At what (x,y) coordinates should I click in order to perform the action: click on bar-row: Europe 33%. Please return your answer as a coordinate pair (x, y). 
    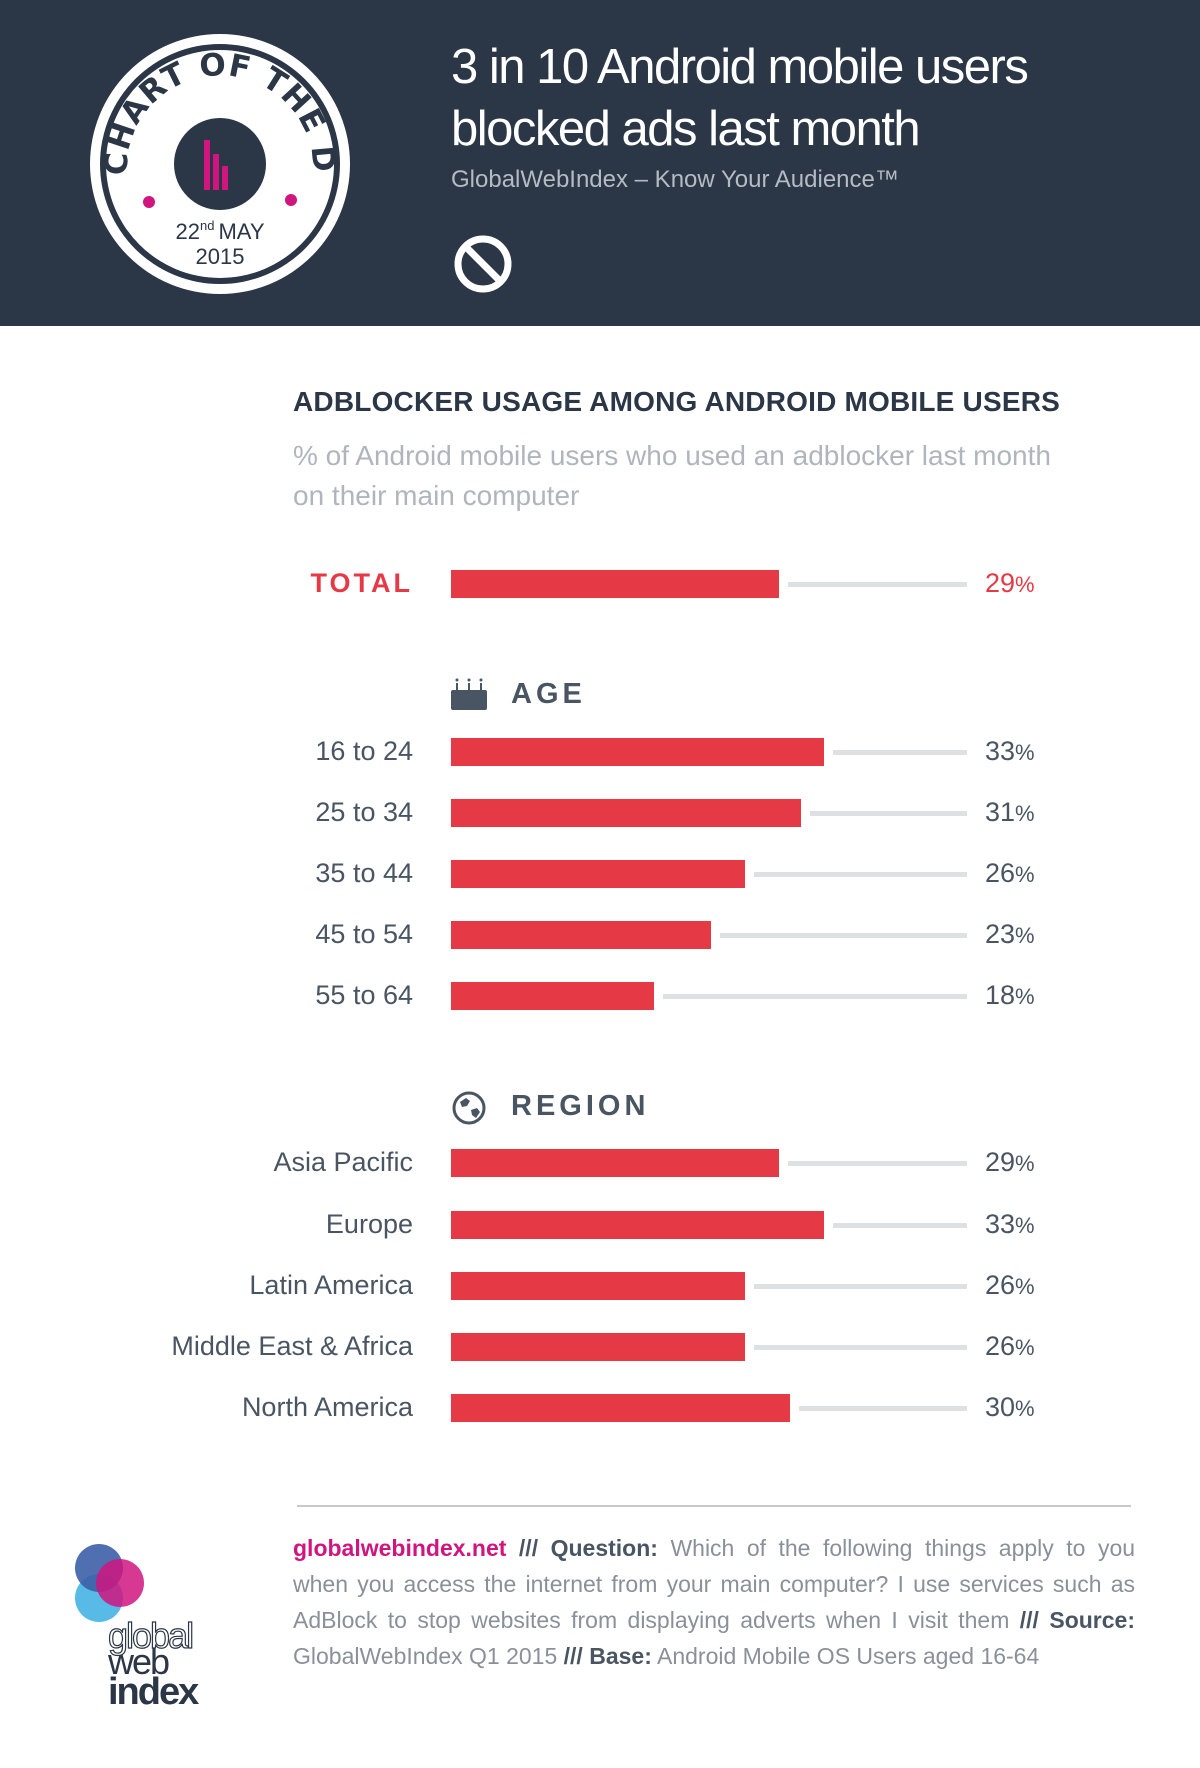
    Looking at the image, I should click on (600, 1225).